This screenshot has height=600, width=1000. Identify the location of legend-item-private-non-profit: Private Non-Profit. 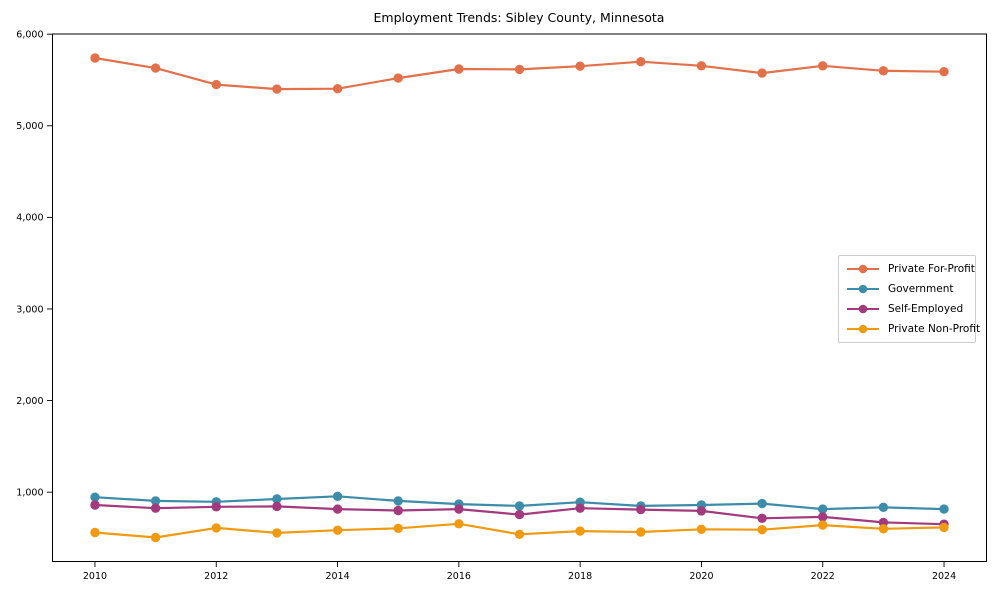
(913, 329).